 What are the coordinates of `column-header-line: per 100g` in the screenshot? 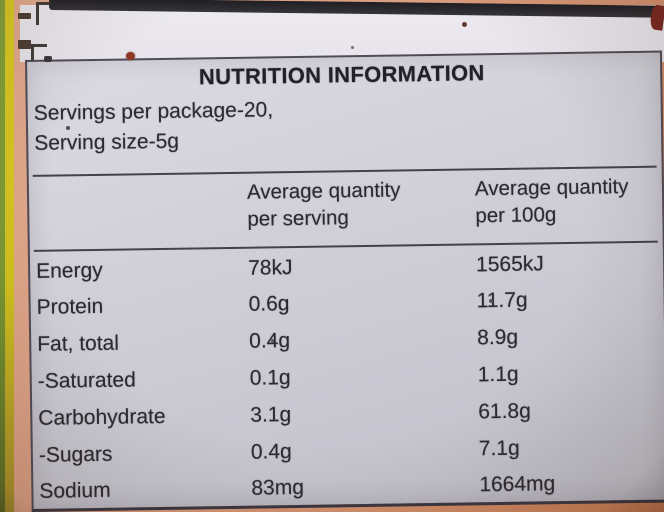 It's located at (516, 215).